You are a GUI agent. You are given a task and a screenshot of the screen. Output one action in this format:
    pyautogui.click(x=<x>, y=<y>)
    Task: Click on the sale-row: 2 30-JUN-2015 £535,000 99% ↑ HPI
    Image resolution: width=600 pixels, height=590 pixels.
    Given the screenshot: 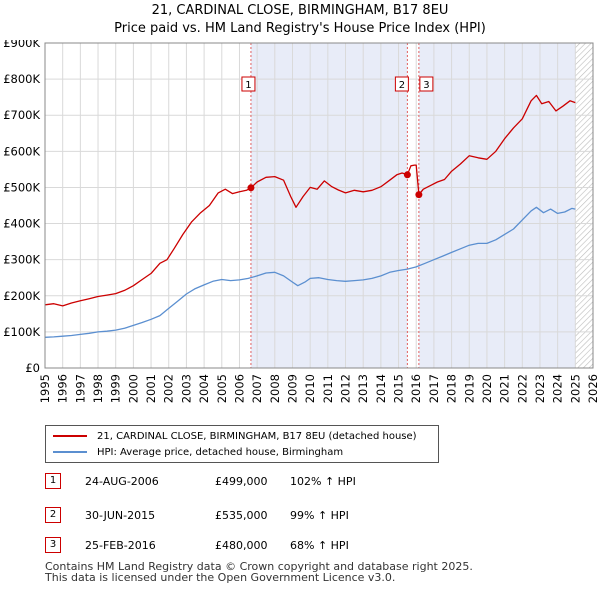 What is the action you would take?
    pyautogui.click(x=225, y=515)
    